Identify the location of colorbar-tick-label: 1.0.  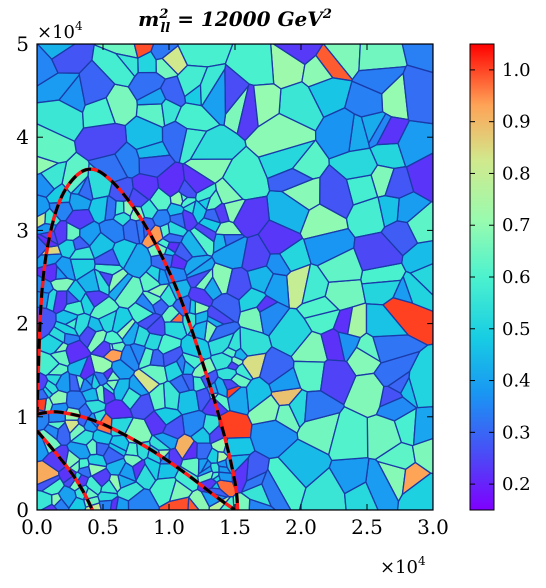
(516, 70).